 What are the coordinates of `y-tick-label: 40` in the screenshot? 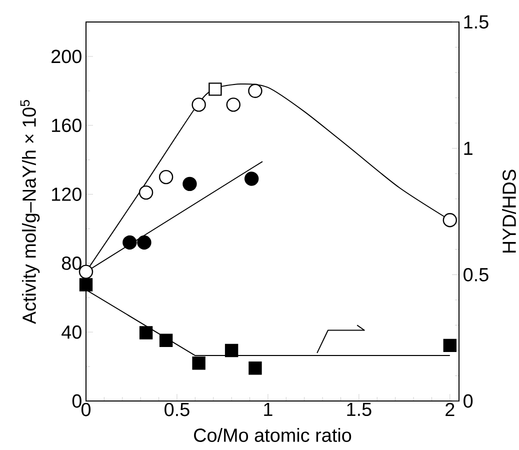 It's located at (72, 332).